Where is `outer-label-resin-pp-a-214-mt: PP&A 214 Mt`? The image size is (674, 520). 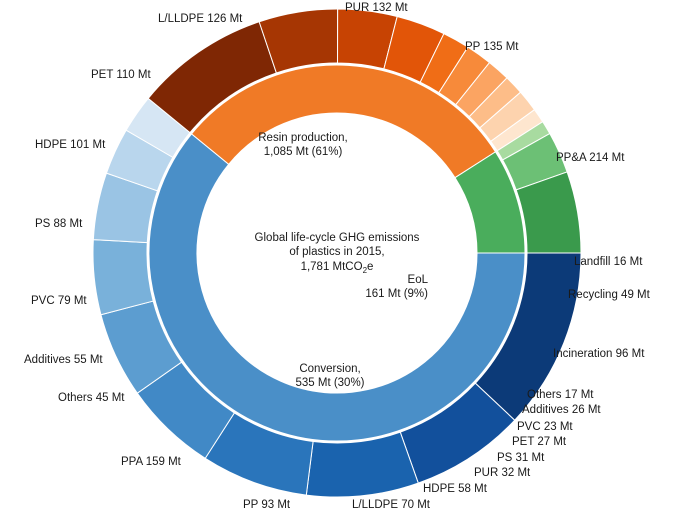
outer-label-resin-pp-a-214-mt: PP&A 214 Mt is located at coordinates (590, 158).